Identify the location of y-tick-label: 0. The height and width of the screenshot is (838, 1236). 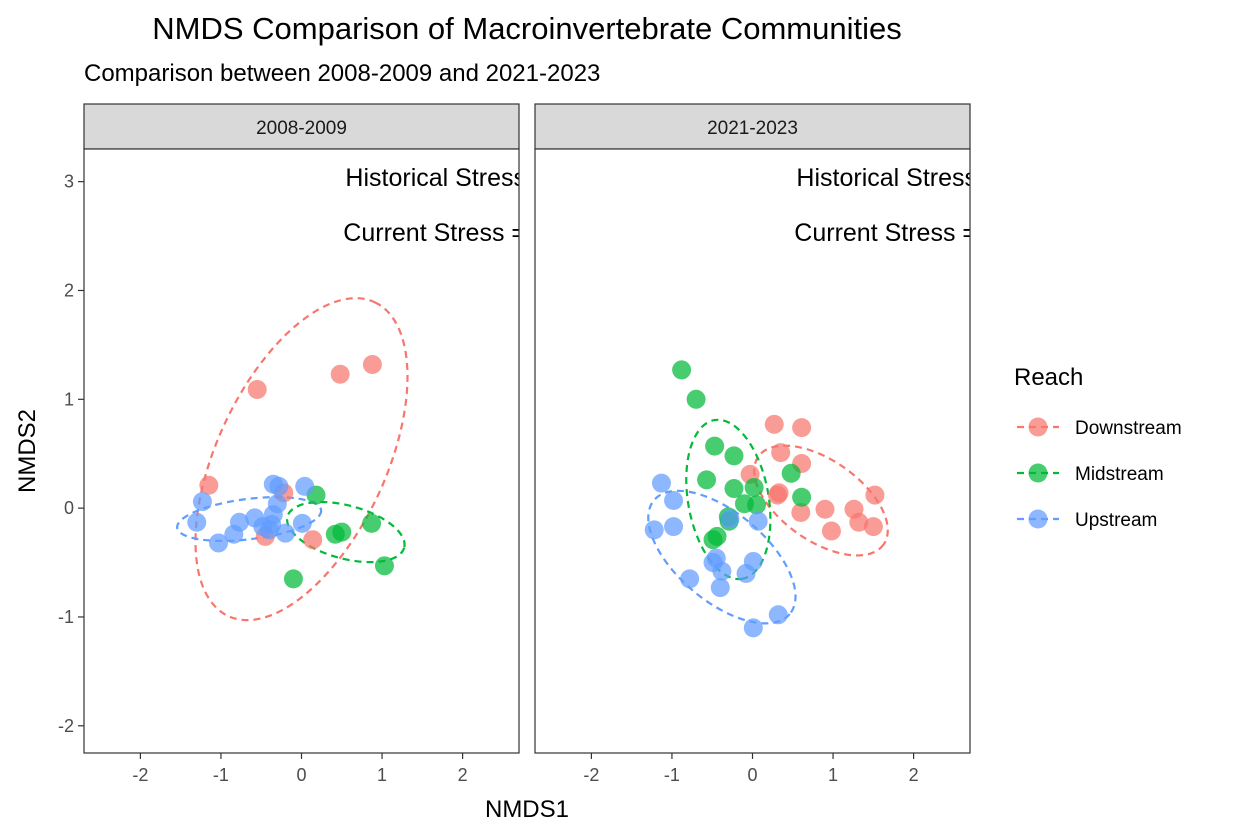
(69, 508).